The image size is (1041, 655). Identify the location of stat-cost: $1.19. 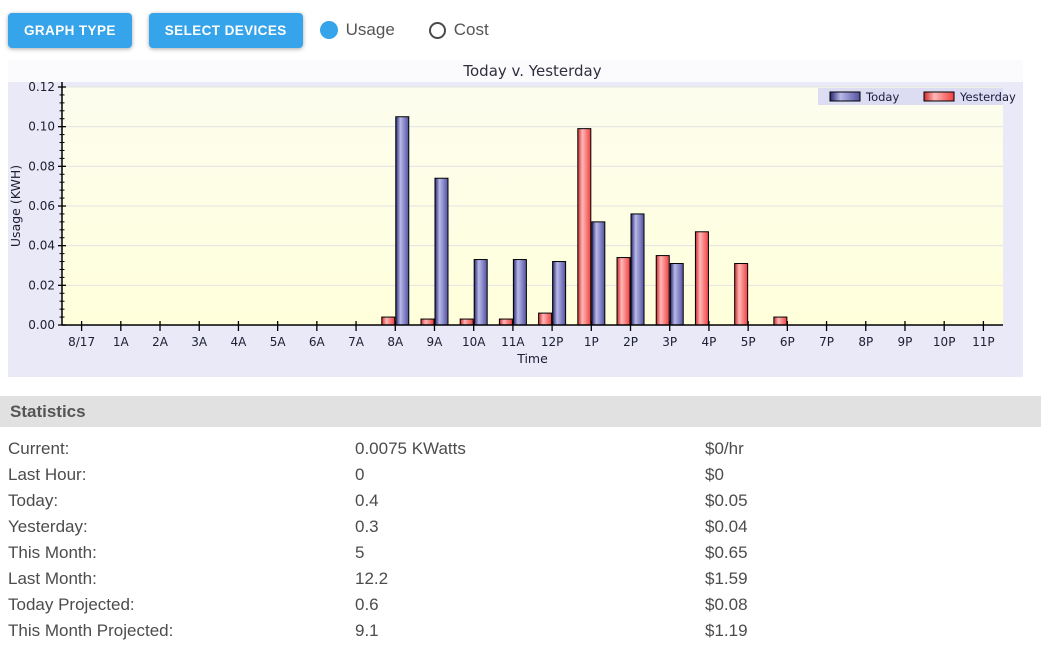
(726, 630).